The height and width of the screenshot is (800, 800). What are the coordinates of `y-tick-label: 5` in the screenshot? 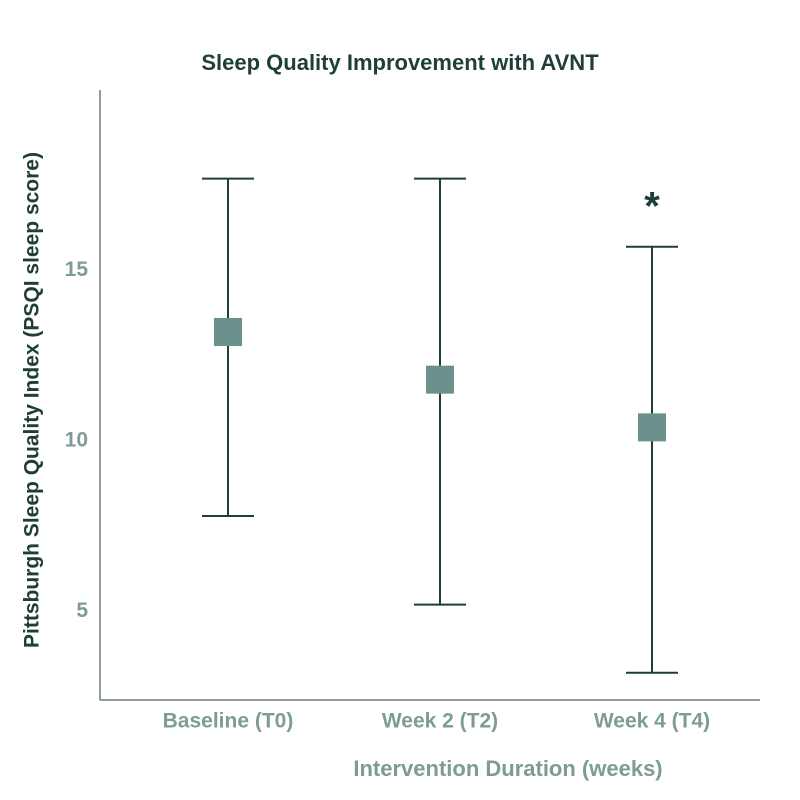 It's located at (82, 610).